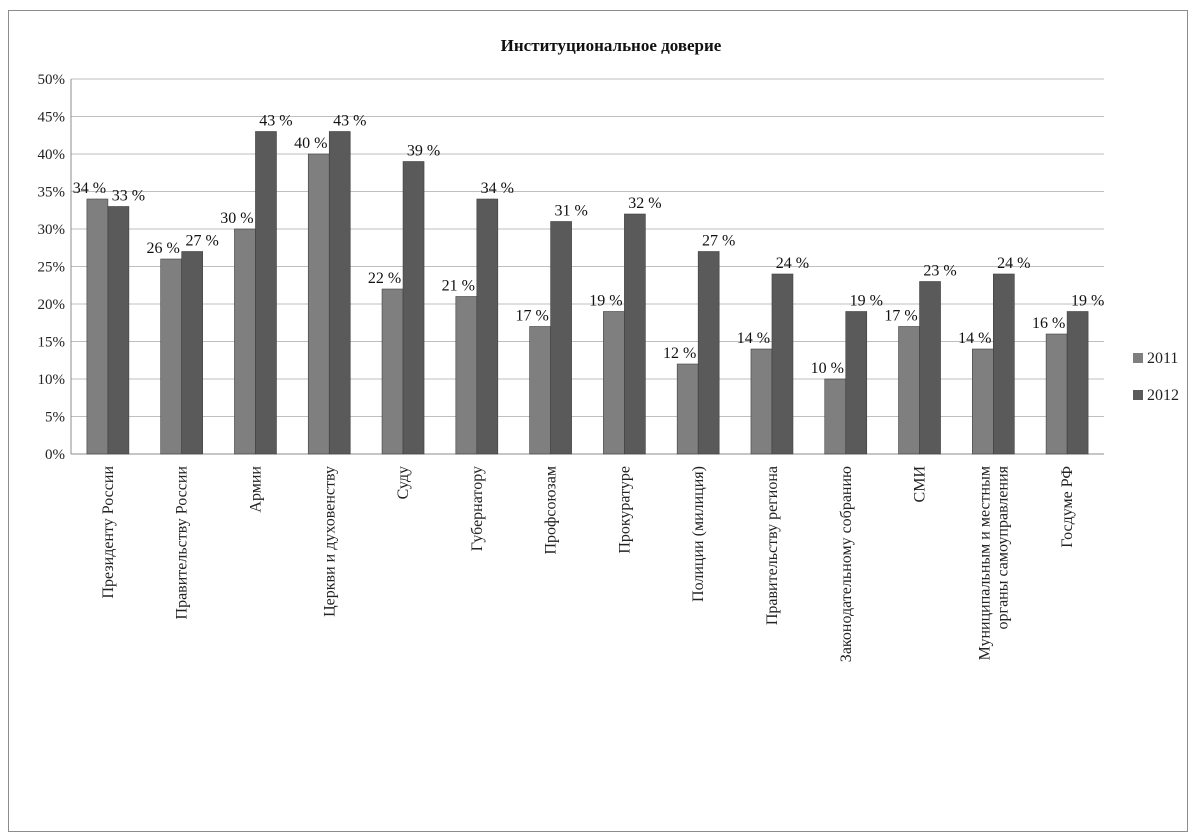  Describe the element at coordinates (52, 193) in the screenshot. I see `y-tick-label: 35%` at that location.